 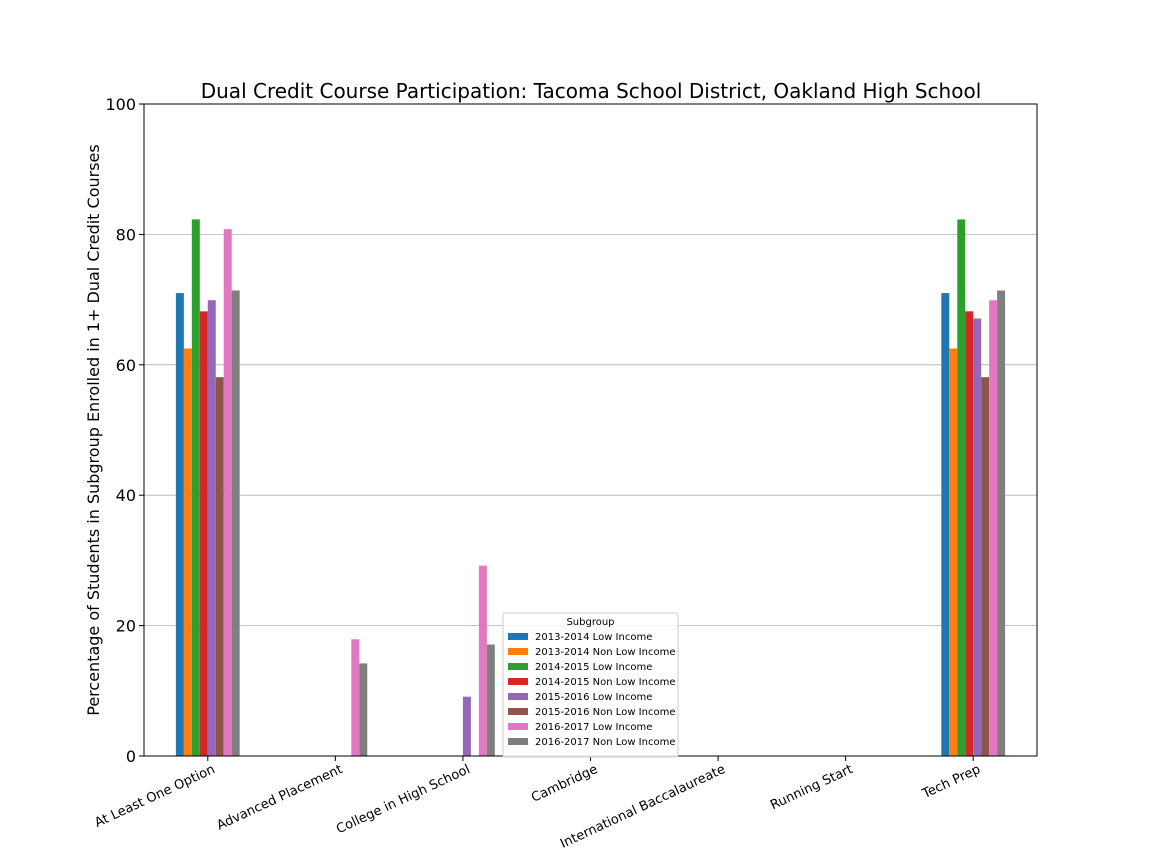 What do you see at coordinates (593, 727) in the screenshot?
I see `legend-entry: 2016-2017 Low Income` at bounding box center [593, 727].